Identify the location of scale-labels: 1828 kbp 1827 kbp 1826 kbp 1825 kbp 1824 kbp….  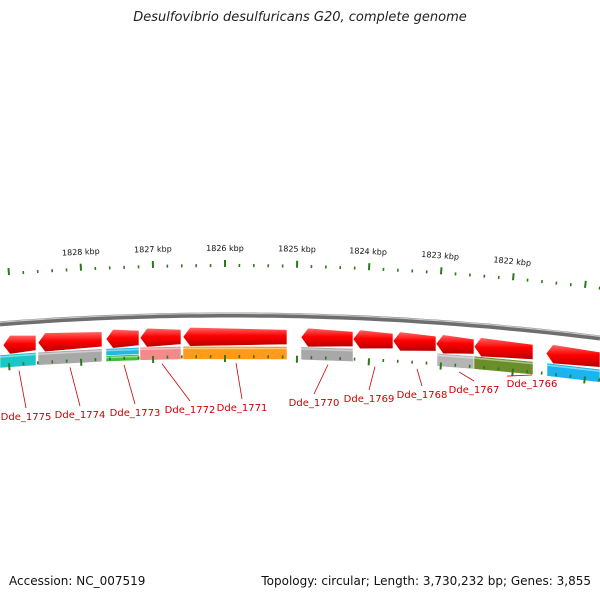
(297, 256).